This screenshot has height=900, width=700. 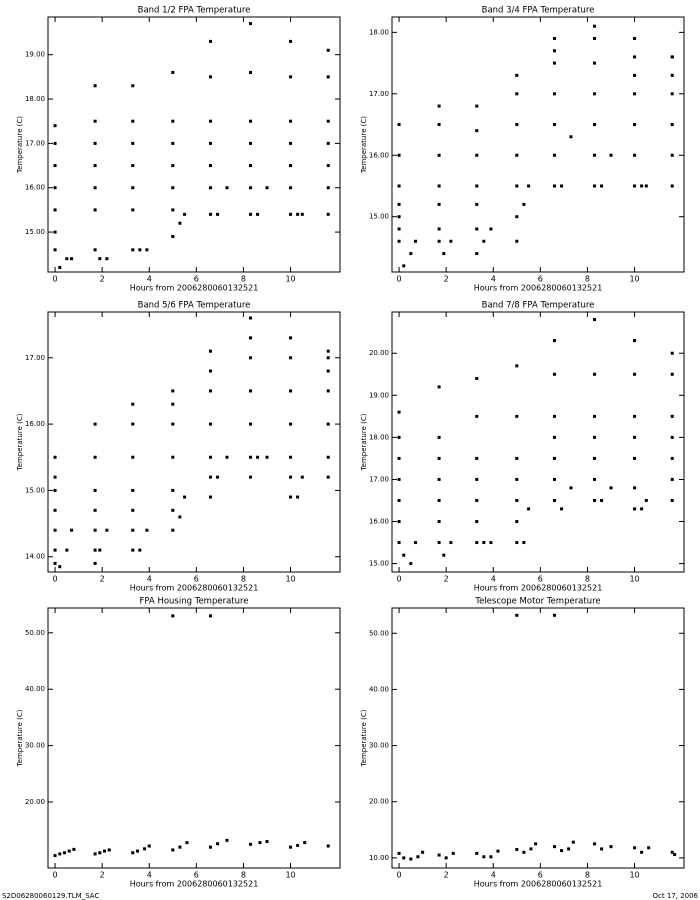 What do you see at coordinates (493, 279) in the screenshot?
I see `x-tick-label: 4` at bounding box center [493, 279].